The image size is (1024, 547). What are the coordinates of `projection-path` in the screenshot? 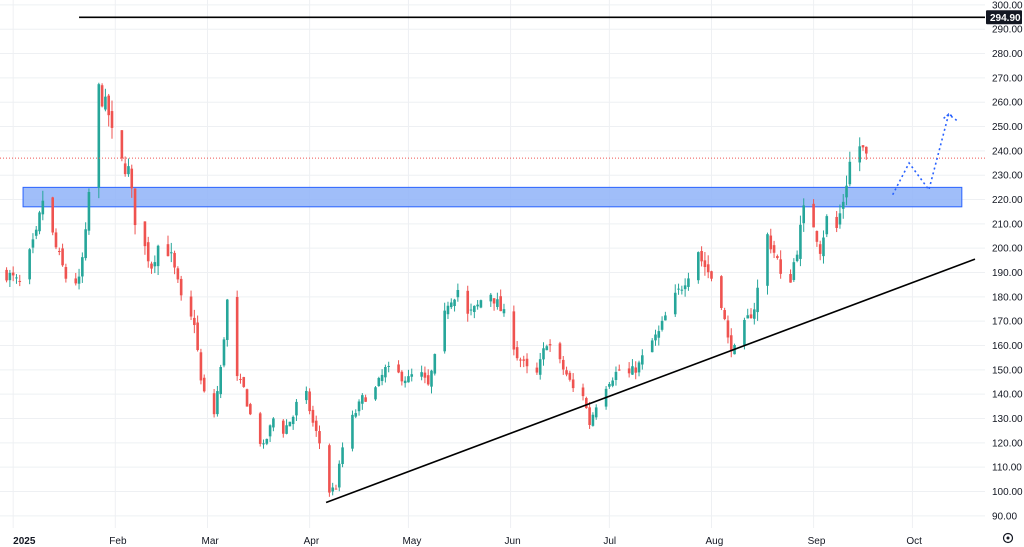 It's located at (925, 154).